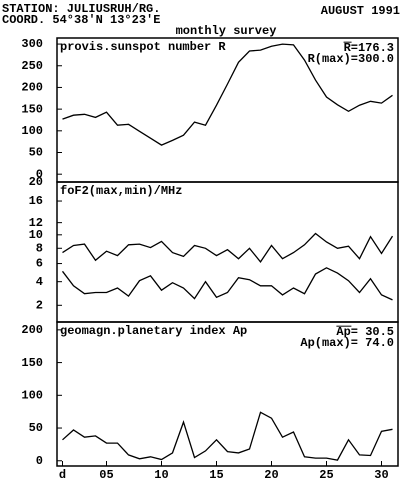  Describe the element at coordinates (347, 343) in the screenshot. I see `annotation: Ap(max)= 74.0` at that location.